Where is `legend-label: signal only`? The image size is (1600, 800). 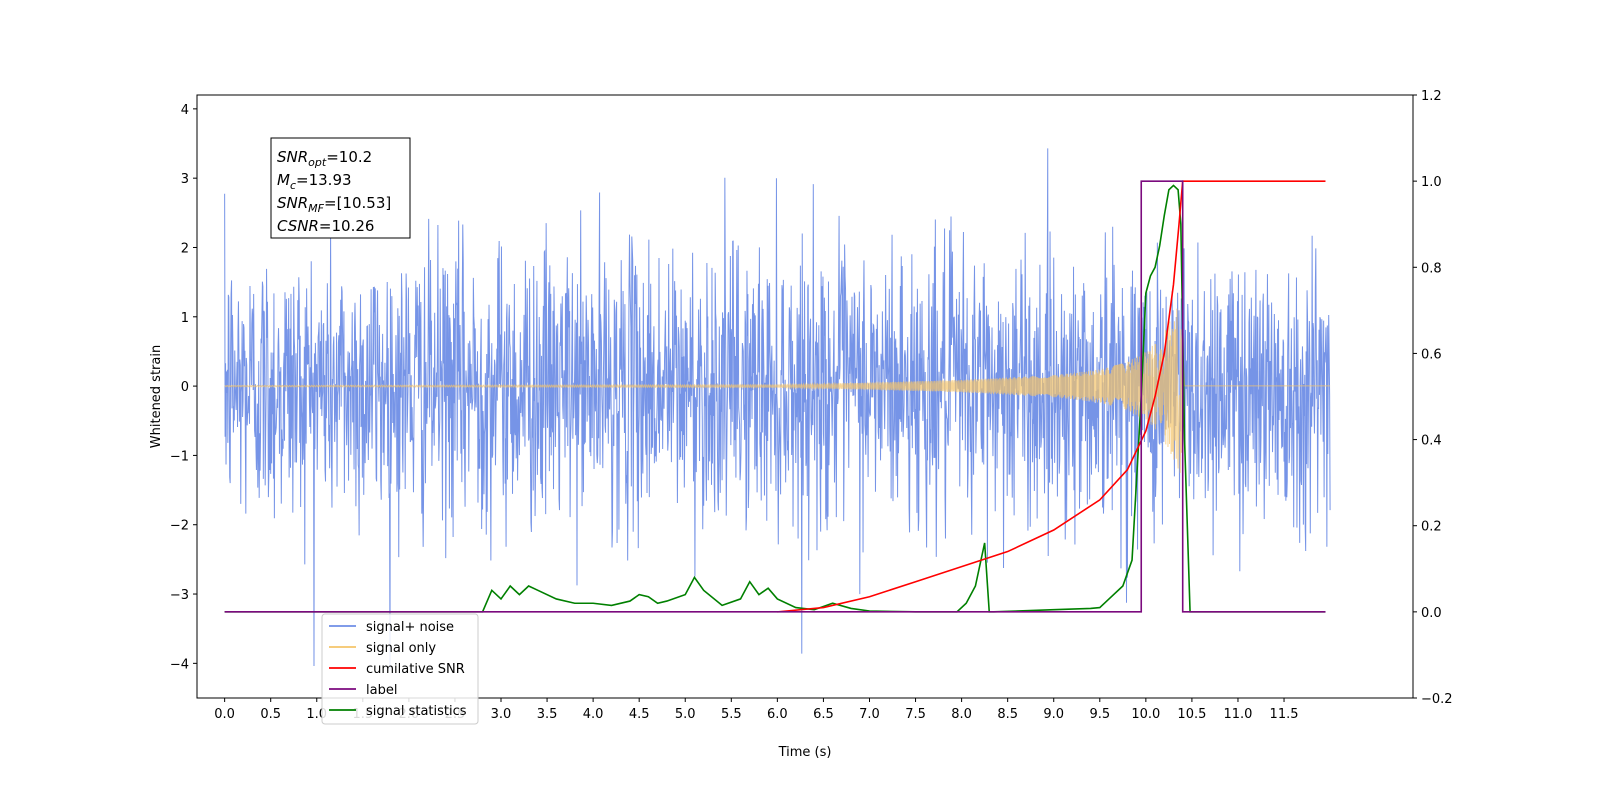 legend-label: signal only is located at coordinates (401, 648).